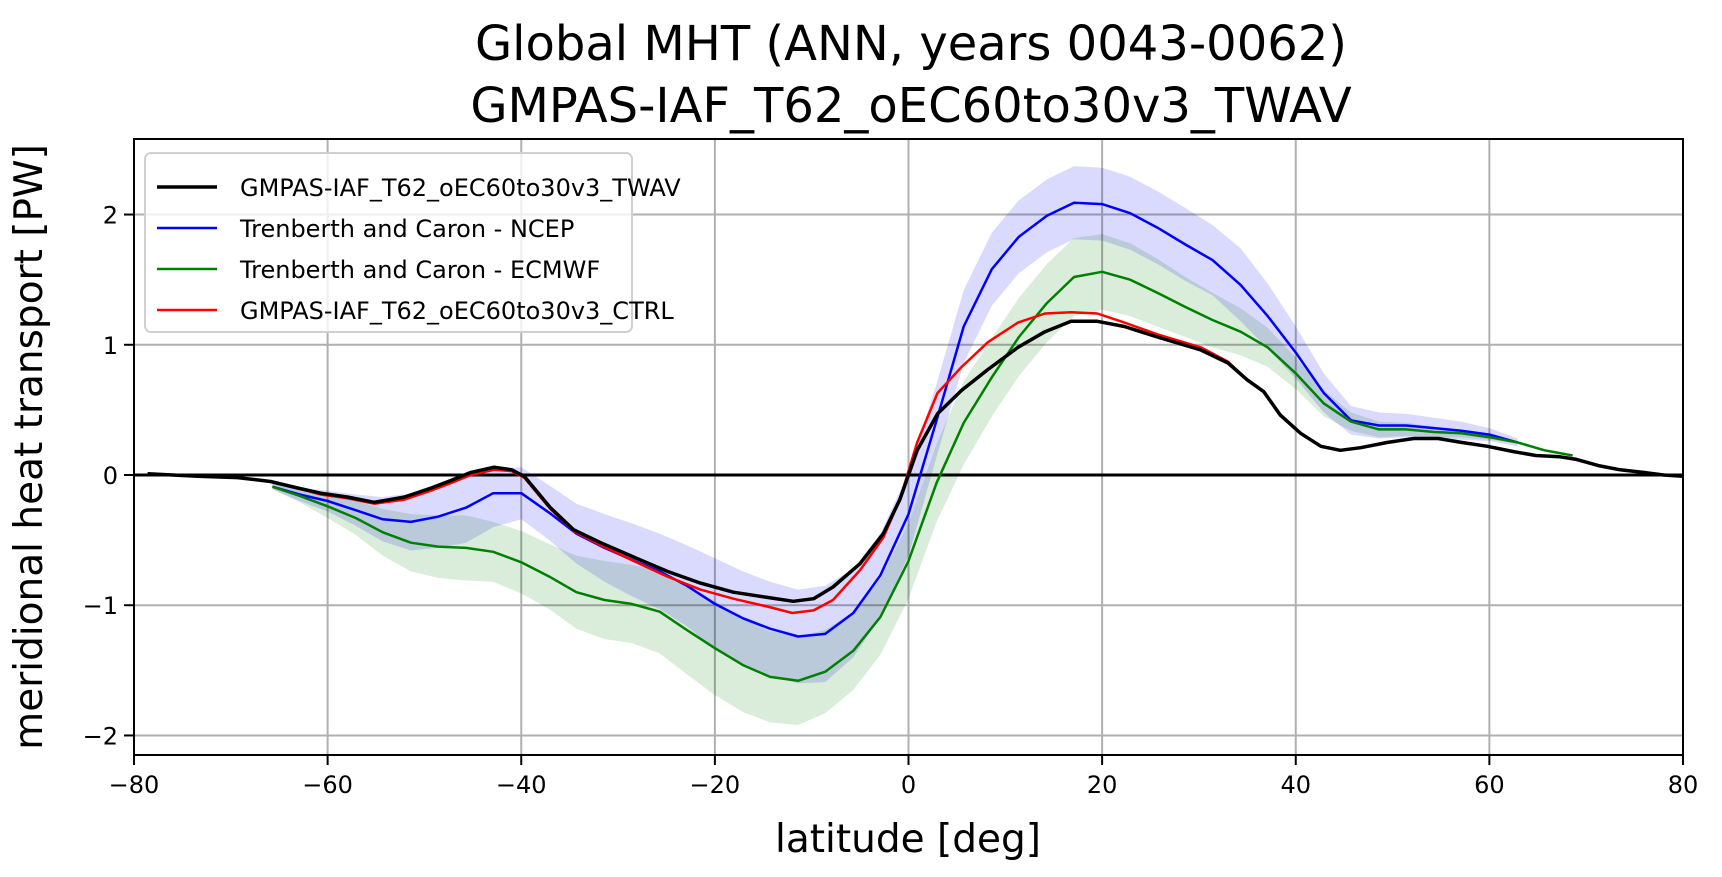 The height and width of the screenshot is (877, 1722). Describe the element at coordinates (406, 229) in the screenshot. I see `legend-label: Trenberth and Caron - NCEP` at that location.